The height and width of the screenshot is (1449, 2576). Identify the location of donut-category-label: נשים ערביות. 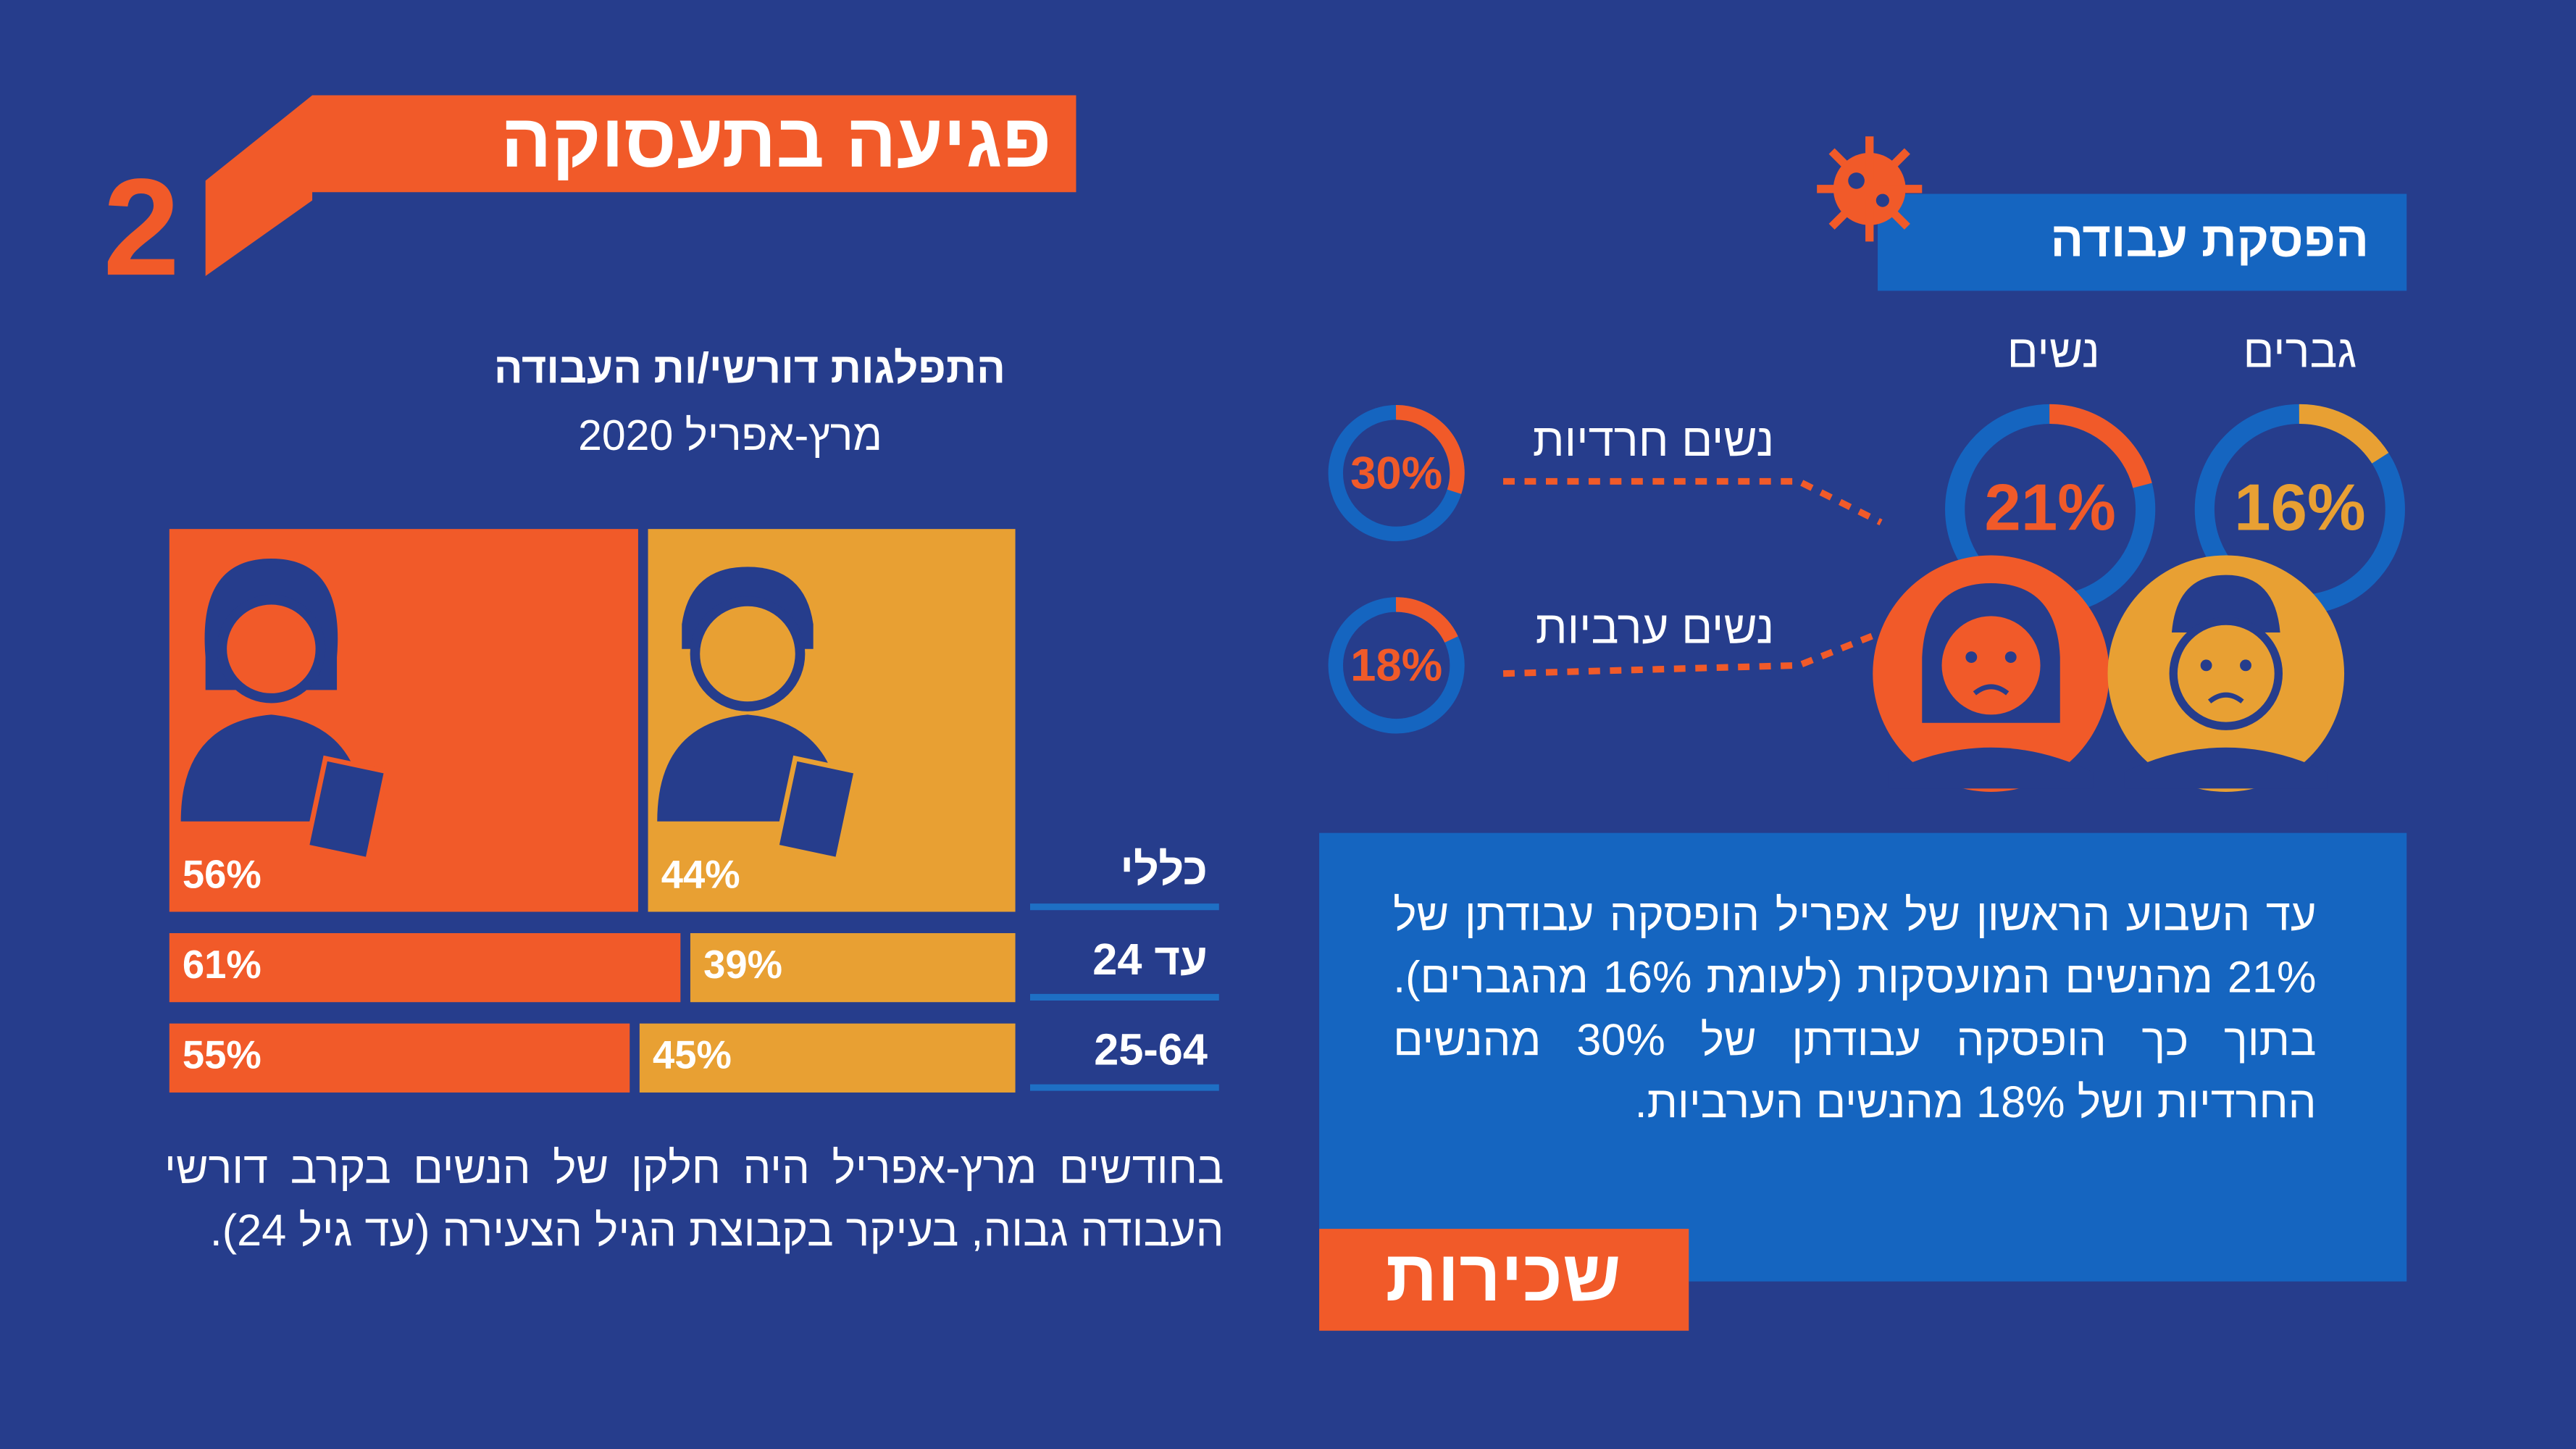
(1655, 628).